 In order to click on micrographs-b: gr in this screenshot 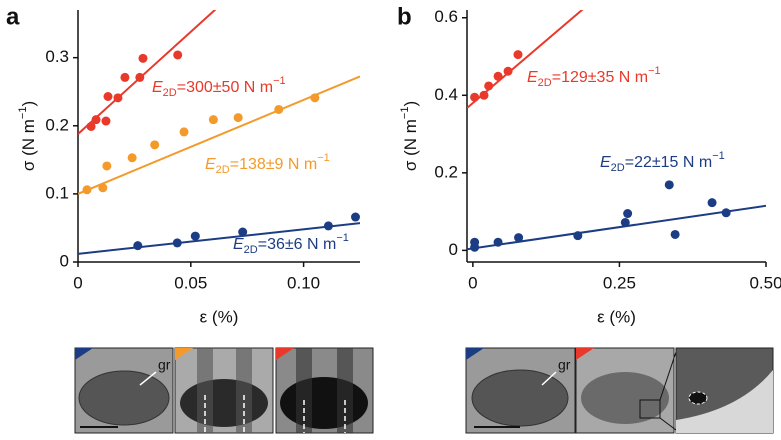, I will do `click(619, 390)`.